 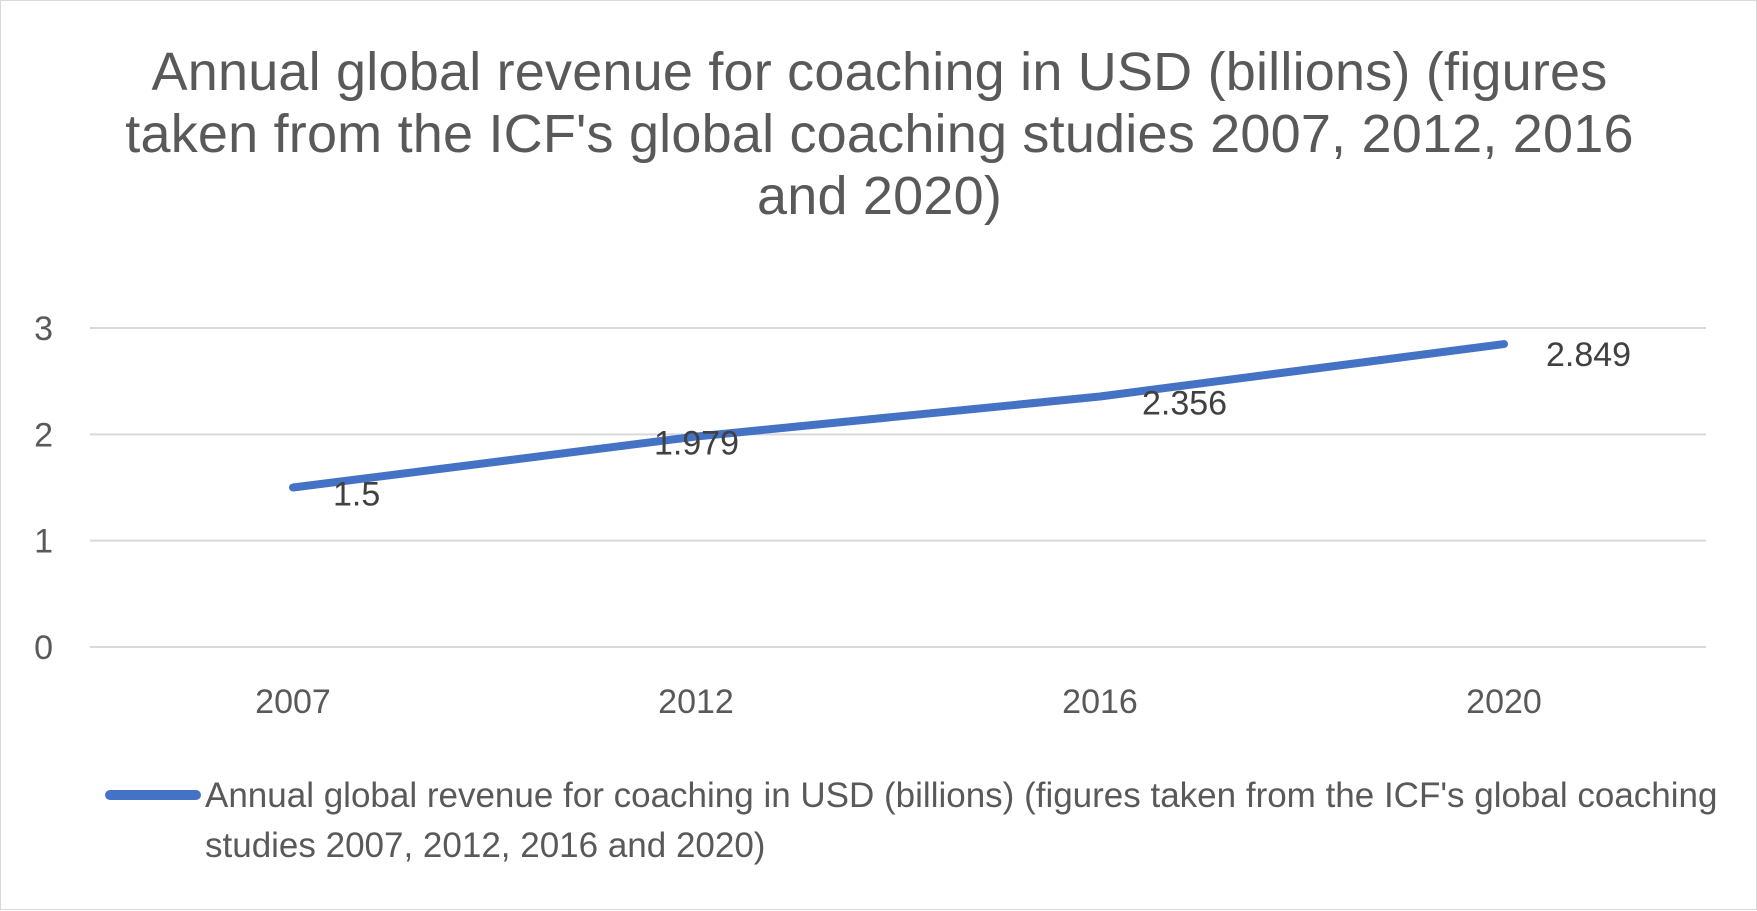 I want to click on x-tick-label: 2016, so click(x=1100, y=702).